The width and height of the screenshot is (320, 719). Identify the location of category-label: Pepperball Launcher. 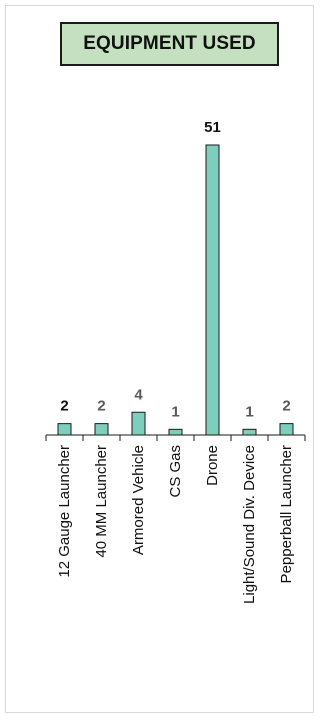
(286, 514).